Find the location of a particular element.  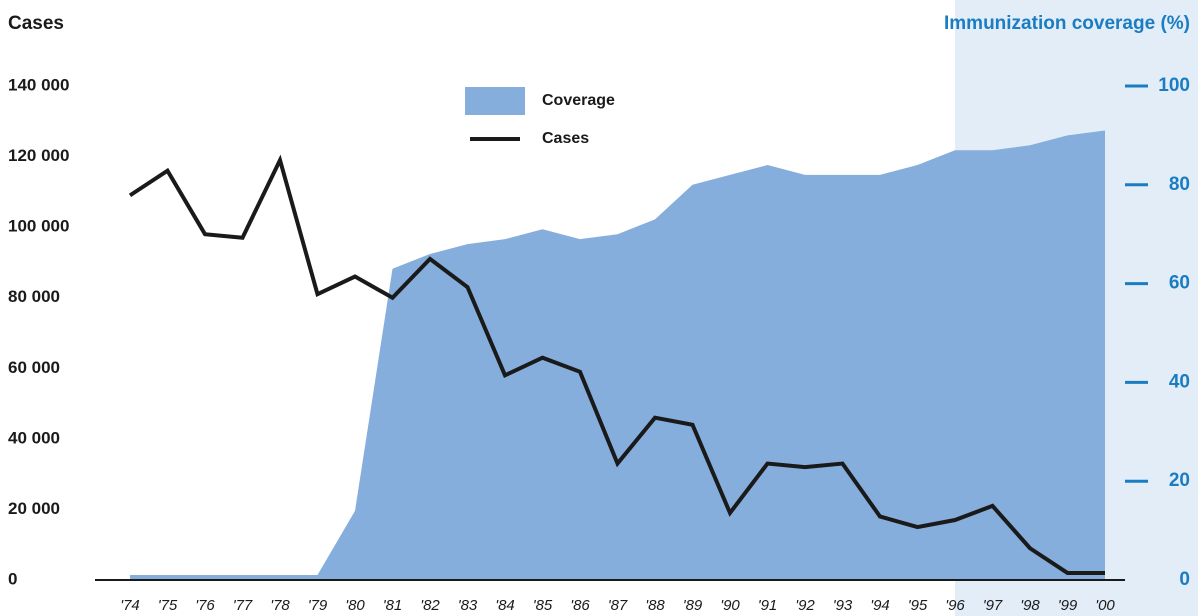

x-tick-label: '78 is located at coordinates (280, 605).